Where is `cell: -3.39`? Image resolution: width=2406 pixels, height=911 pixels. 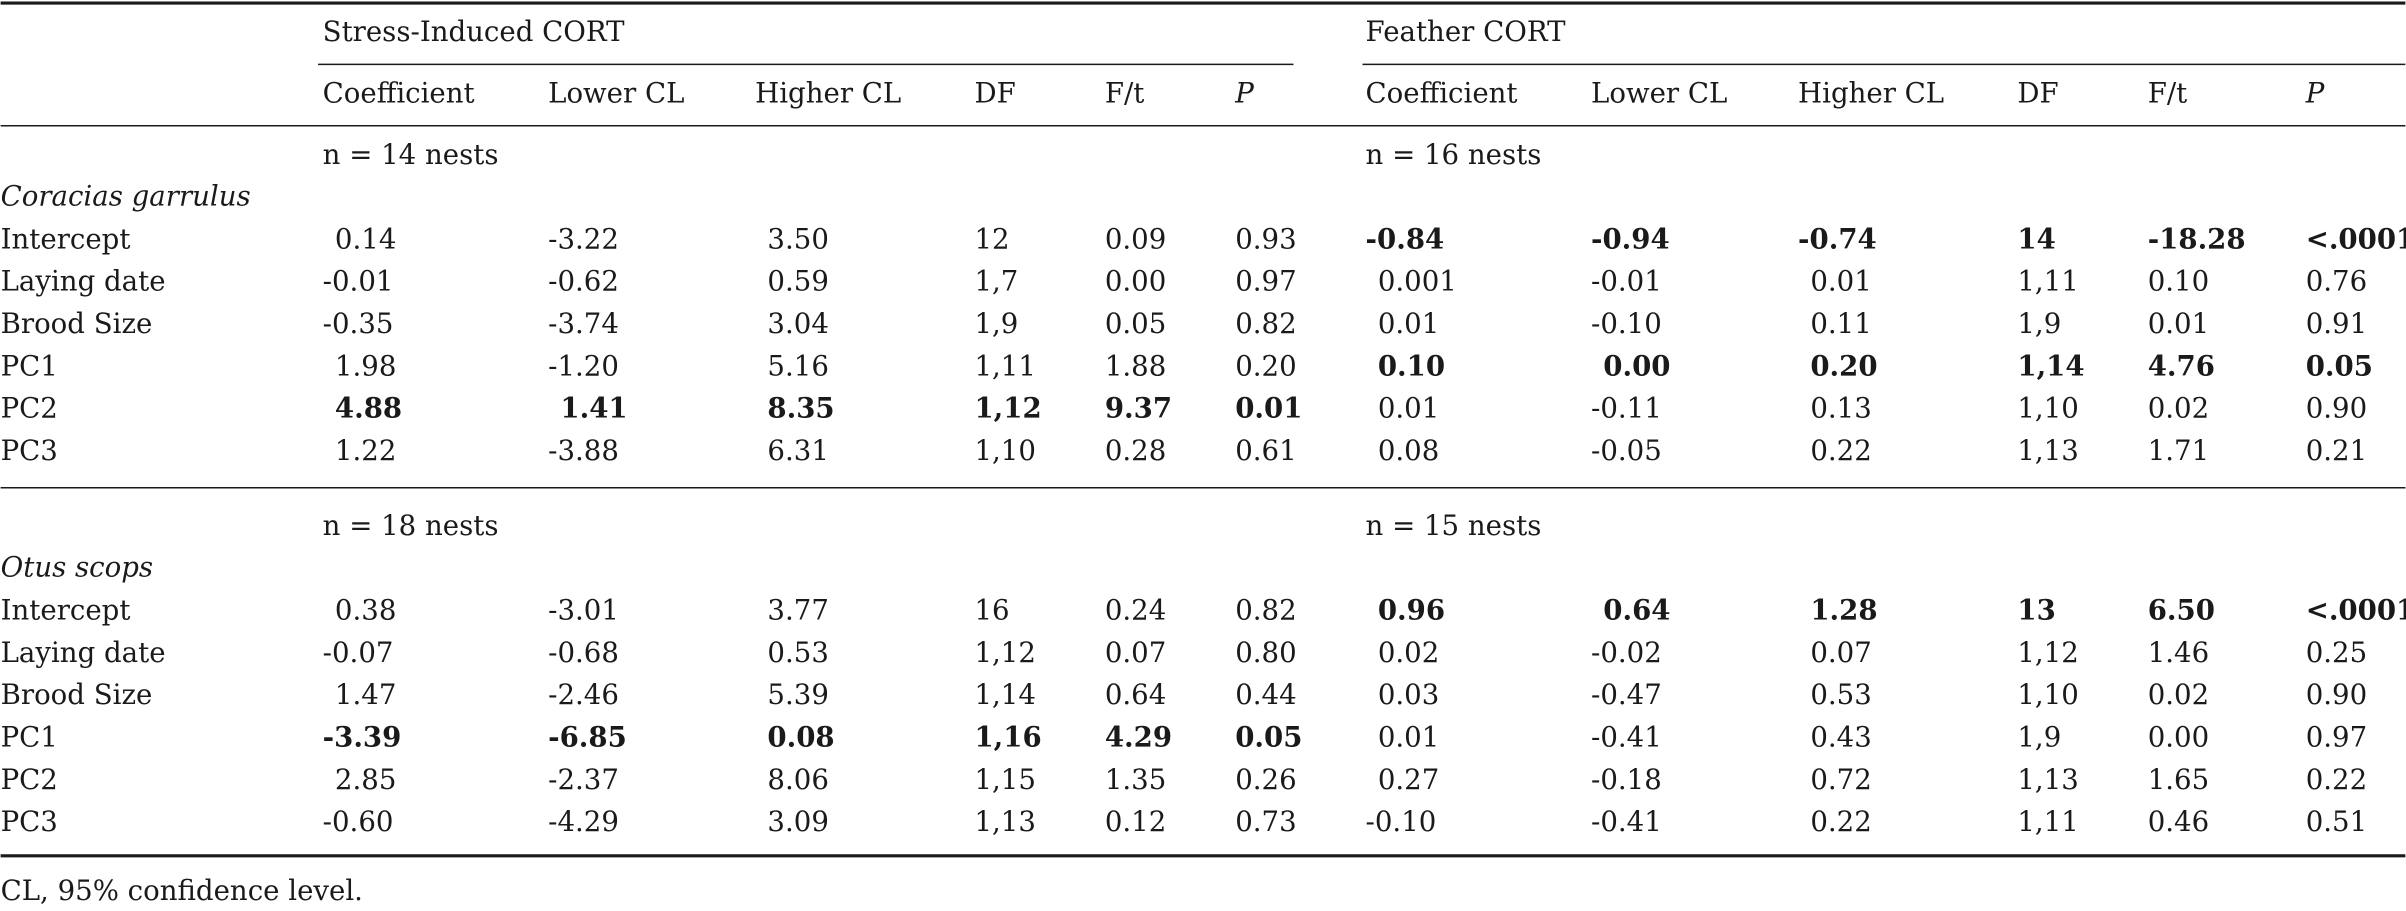
cell: -3.39 is located at coordinates (362, 736).